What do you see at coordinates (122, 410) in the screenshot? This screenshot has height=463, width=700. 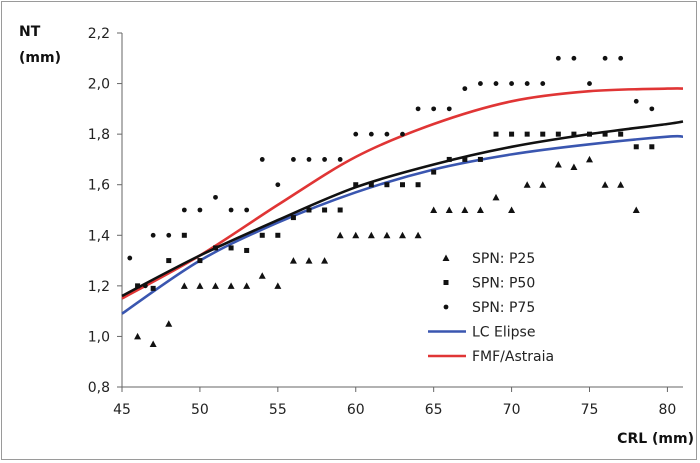 I see `x-tick-label: 45` at bounding box center [122, 410].